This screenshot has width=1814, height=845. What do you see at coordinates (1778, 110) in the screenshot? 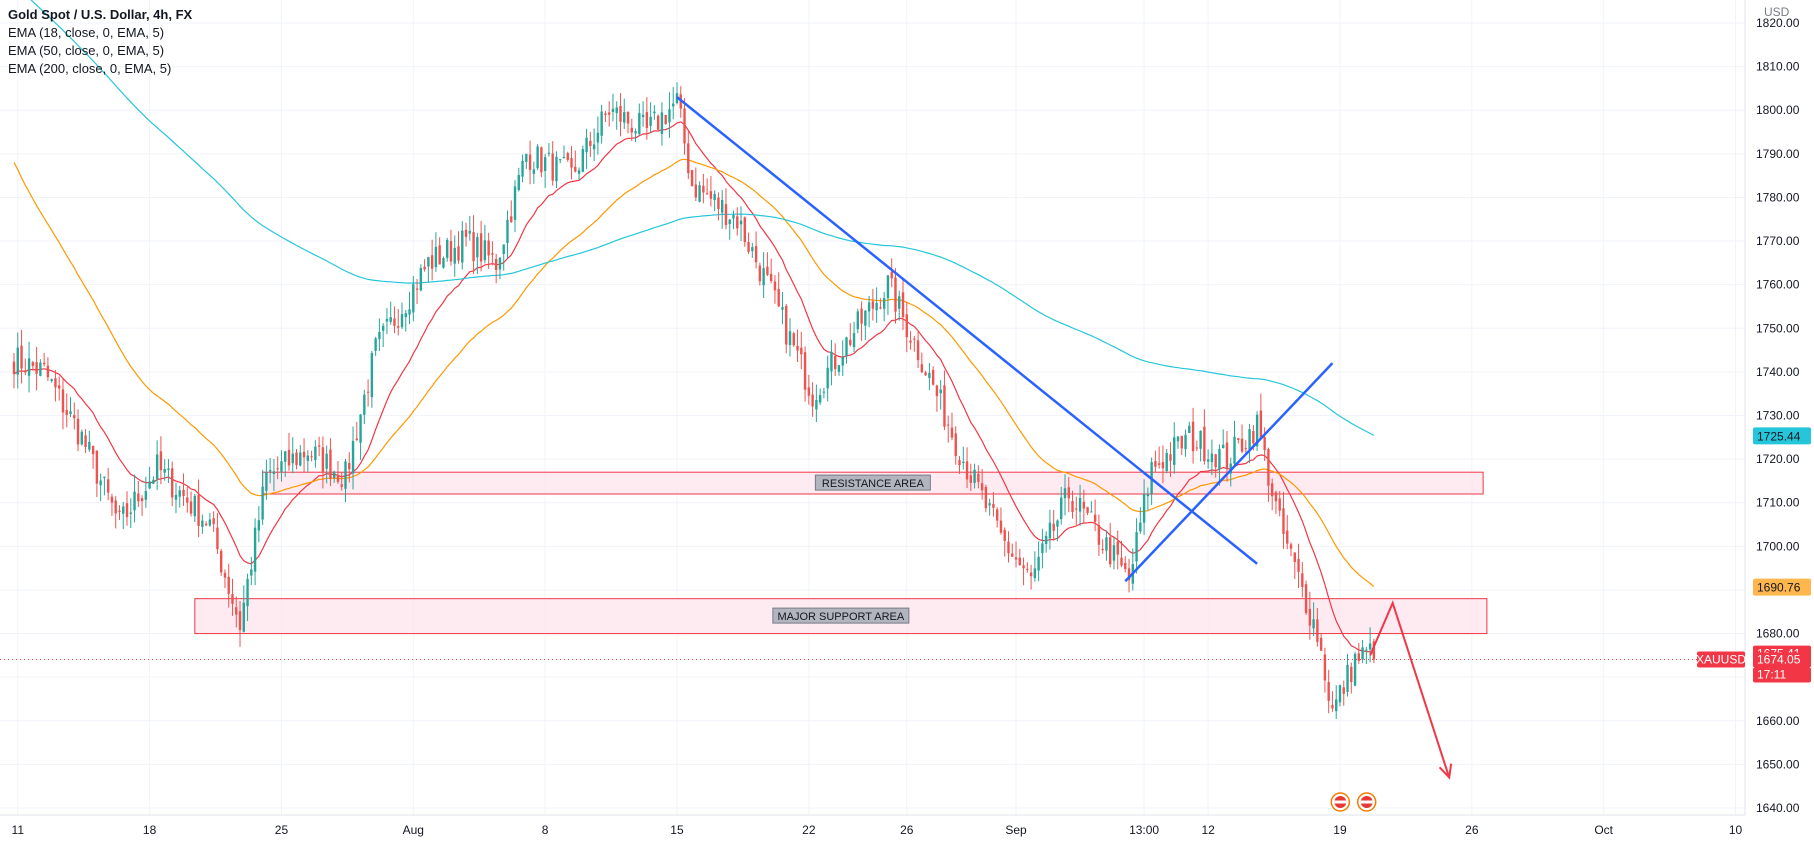
I see `price-tick-label: 1800.00` at bounding box center [1778, 110].